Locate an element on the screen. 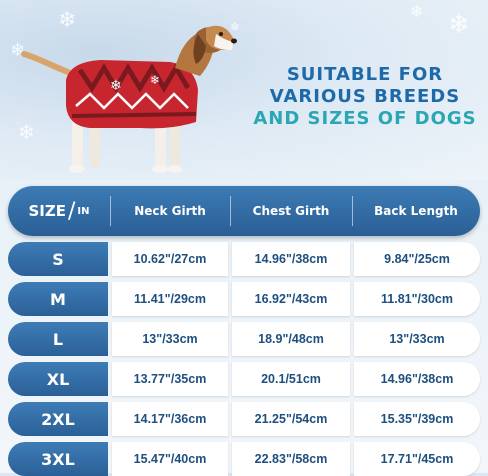 This screenshot has width=488, height=476. size-value: XL is located at coordinates (58, 379).